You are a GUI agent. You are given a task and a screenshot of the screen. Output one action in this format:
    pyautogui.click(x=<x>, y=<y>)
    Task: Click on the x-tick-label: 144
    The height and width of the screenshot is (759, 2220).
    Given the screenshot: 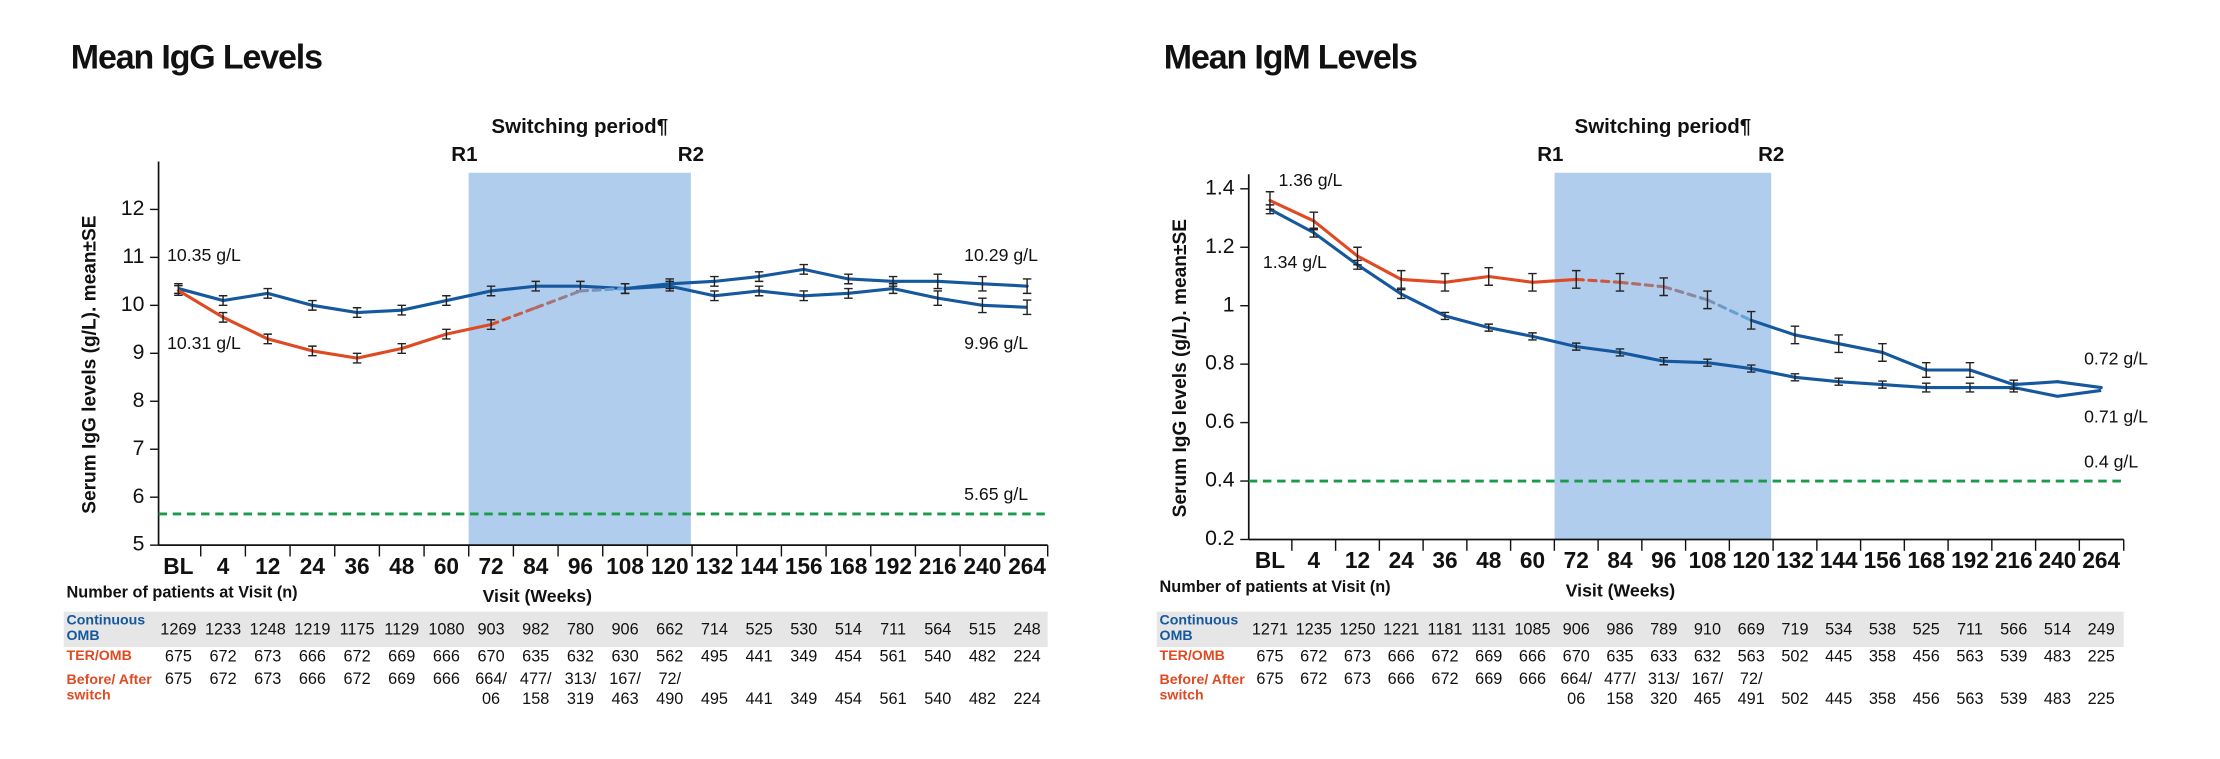 What is the action you would take?
    pyautogui.click(x=759, y=566)
    